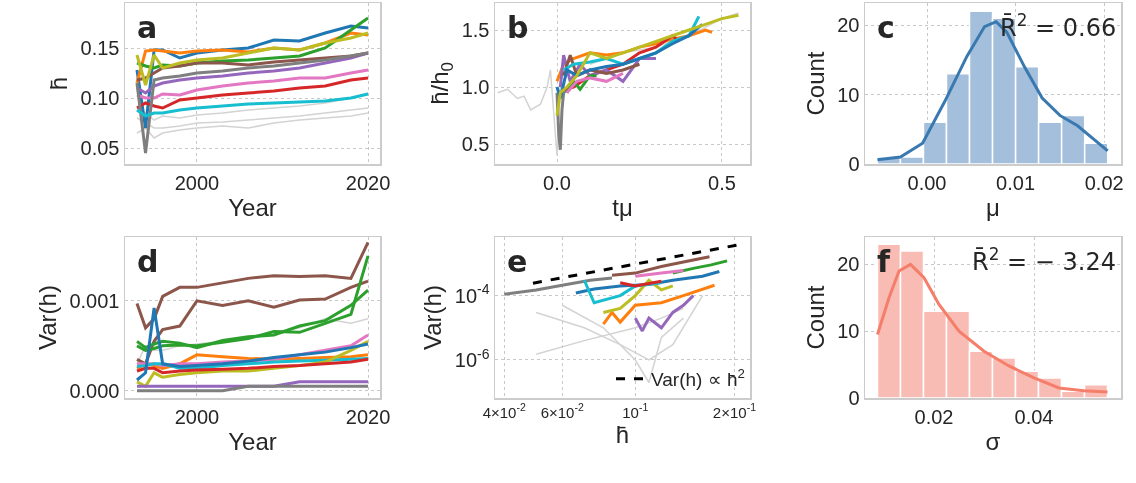 The image size is (1136, 483). I want to click on y-tick-label: 0.5, so click(475, 144).